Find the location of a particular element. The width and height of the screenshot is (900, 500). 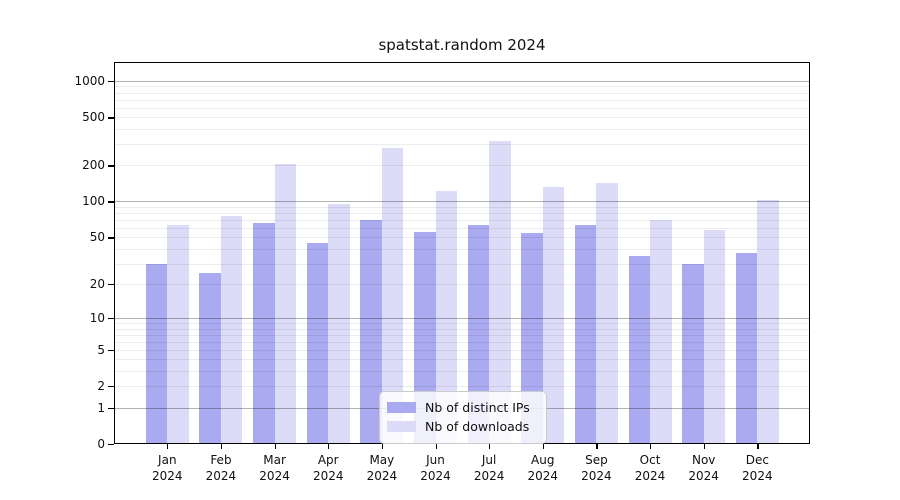

x-tick-label: Sep 2024 is located at coordinates (596, 468).